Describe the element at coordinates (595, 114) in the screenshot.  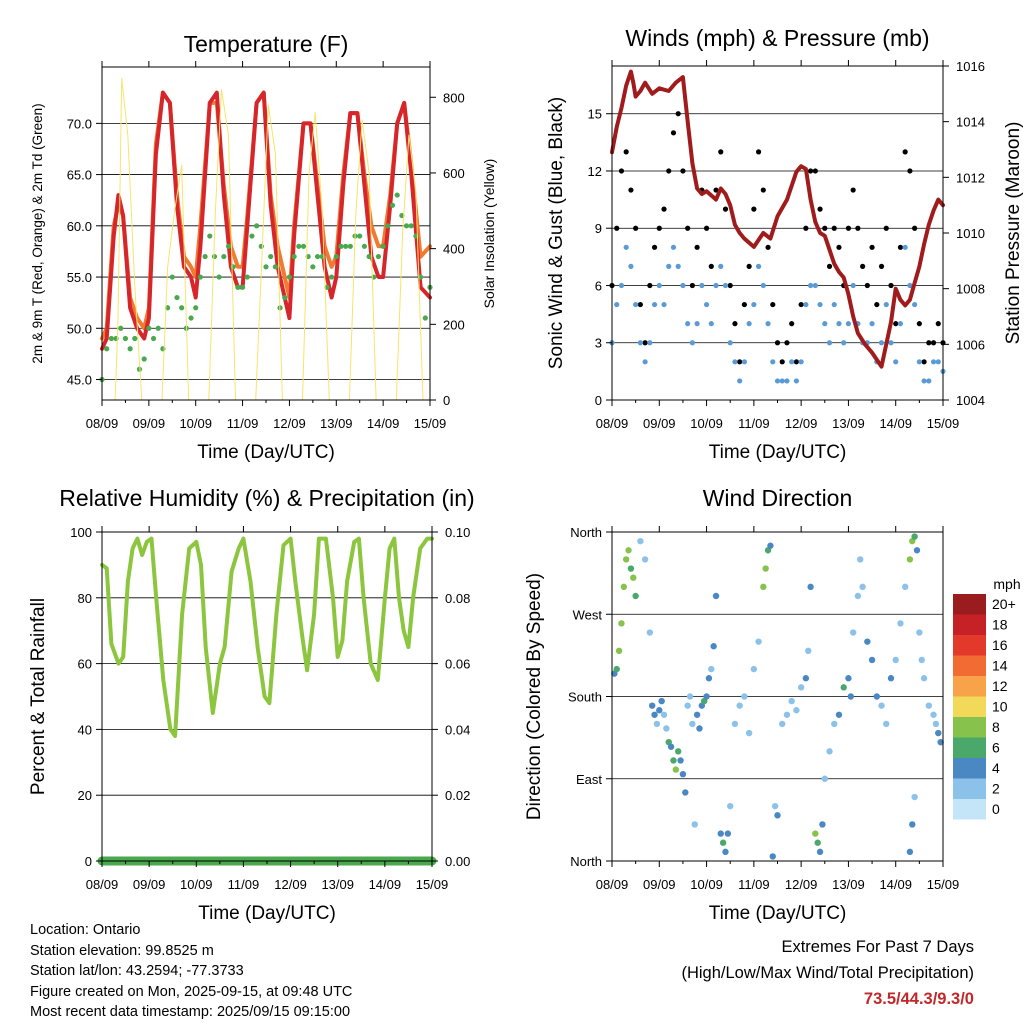
I see `y-tick-label: 15` at that location.